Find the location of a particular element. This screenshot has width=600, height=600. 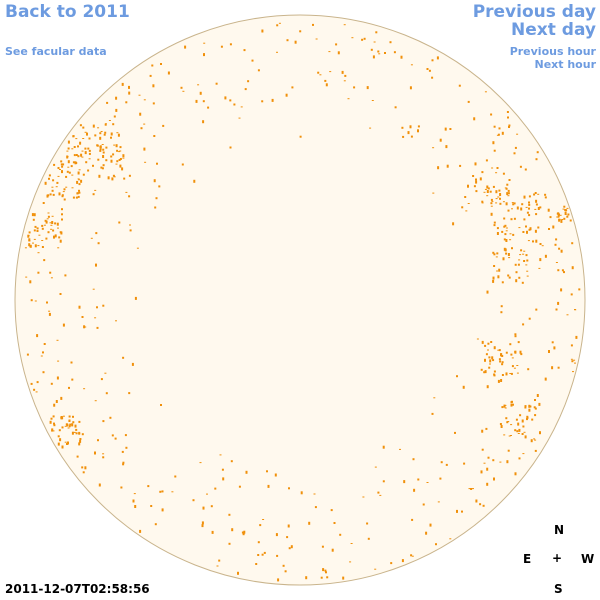

previous-day-link: Previous day is located at coordinates (534, 12).